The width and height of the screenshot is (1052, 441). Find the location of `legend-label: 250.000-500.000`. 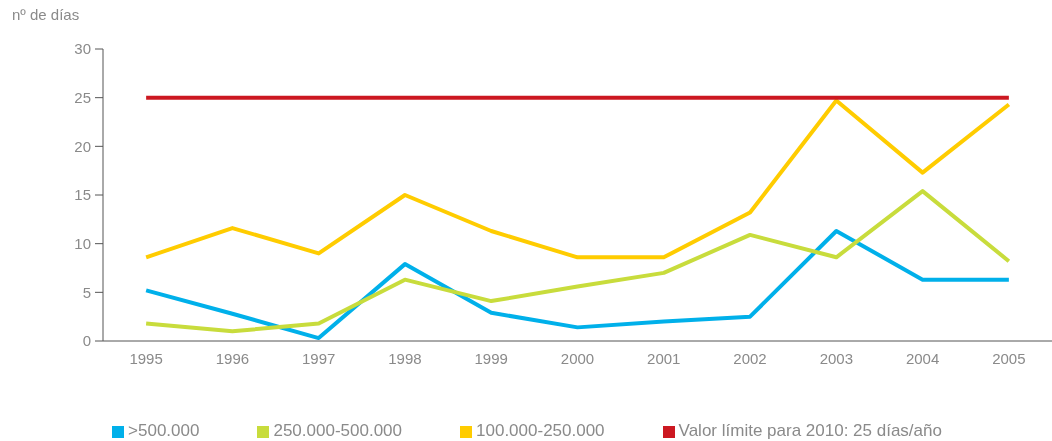

legend-label: 250.000-500.000 is located at coordinates (338, 430).